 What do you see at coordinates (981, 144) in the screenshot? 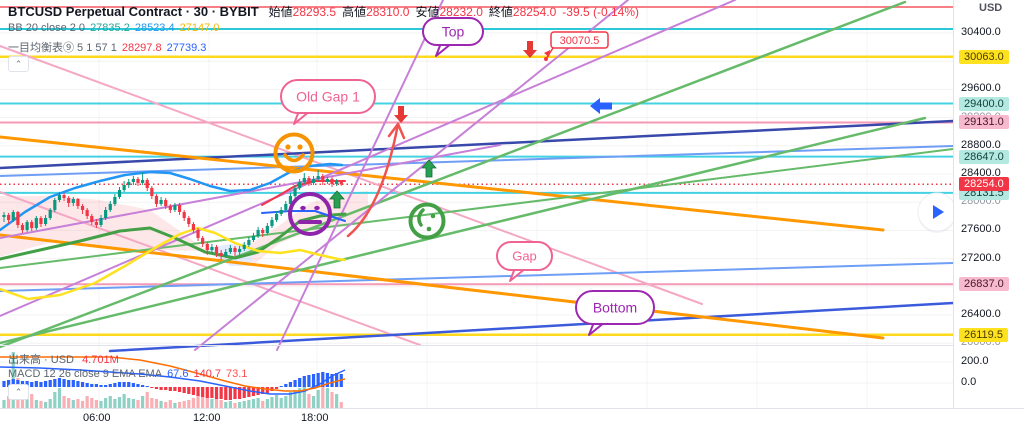
I see `price-tick: 28800.0` at bounding box center [981, 144].